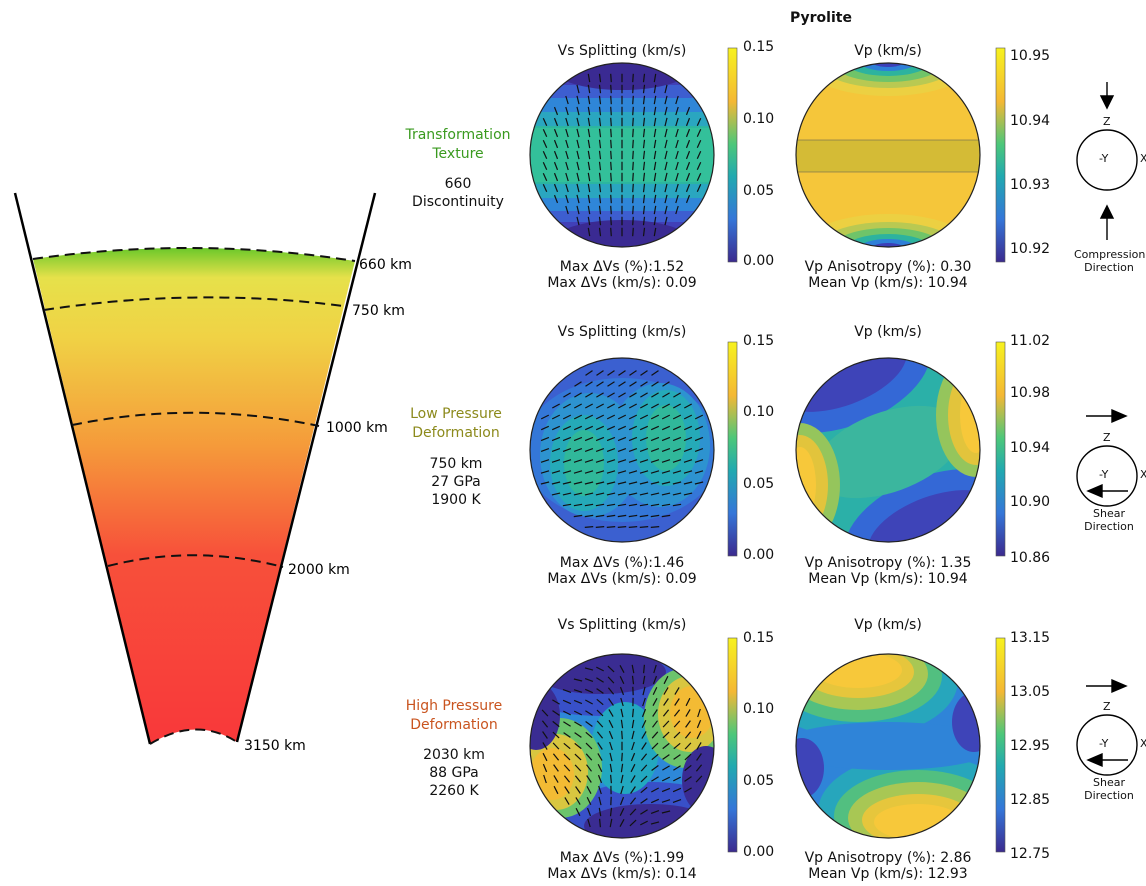 This screenshot has width=1146, height=886. I want to click on depth-label-2000: 2000 km, so click(319, 570).